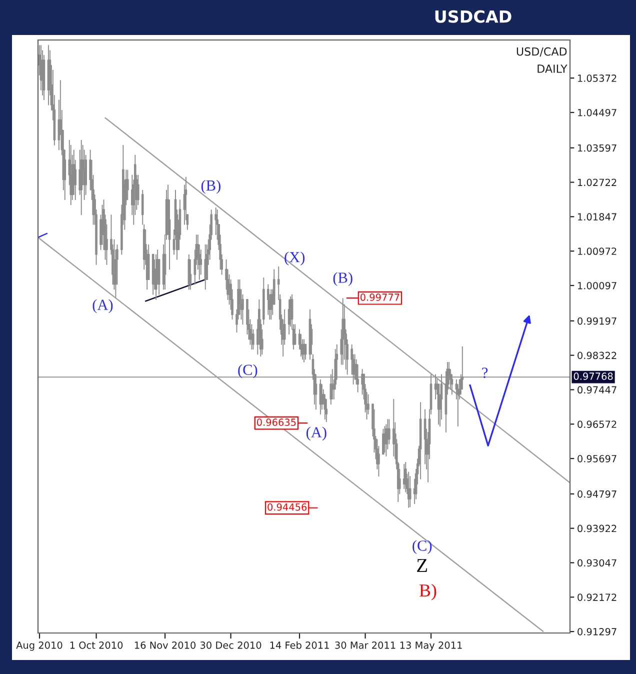 This screenshot has height=674, width=636. I want to click on x-tick-label: 16 Nov 2010, so click(165, 645).